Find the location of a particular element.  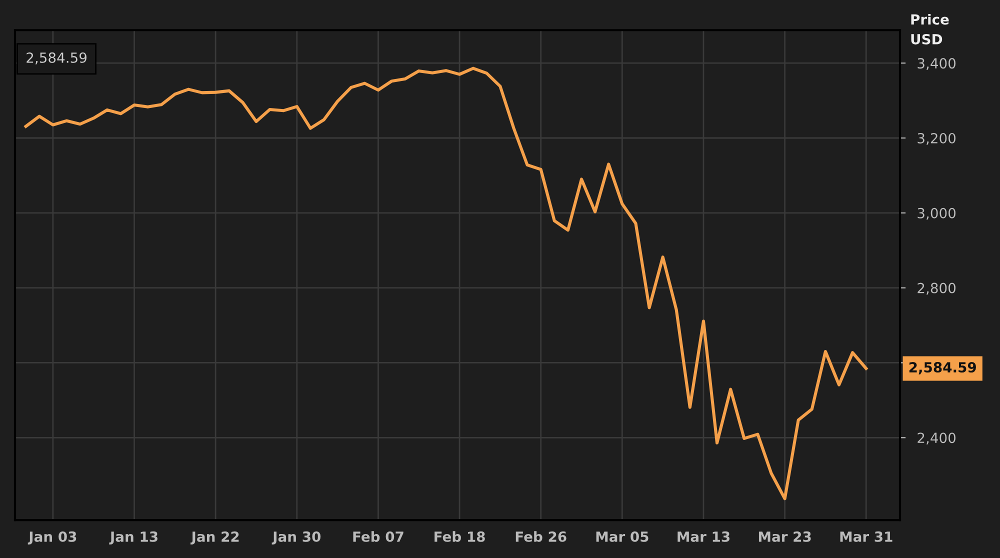

x-tick-label: Jan 22 is located at coordinates (214, 537).